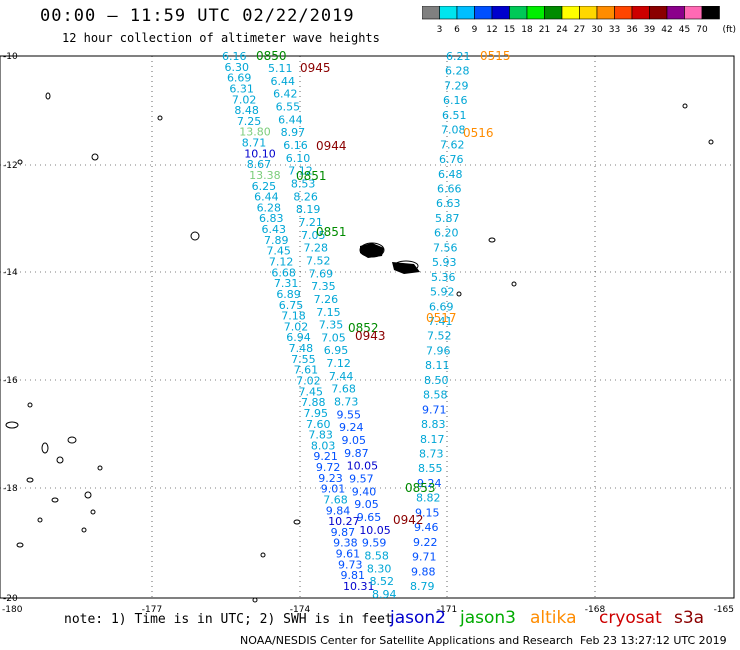  I want to click on east-track-value: 8.82, so click(428, 498).